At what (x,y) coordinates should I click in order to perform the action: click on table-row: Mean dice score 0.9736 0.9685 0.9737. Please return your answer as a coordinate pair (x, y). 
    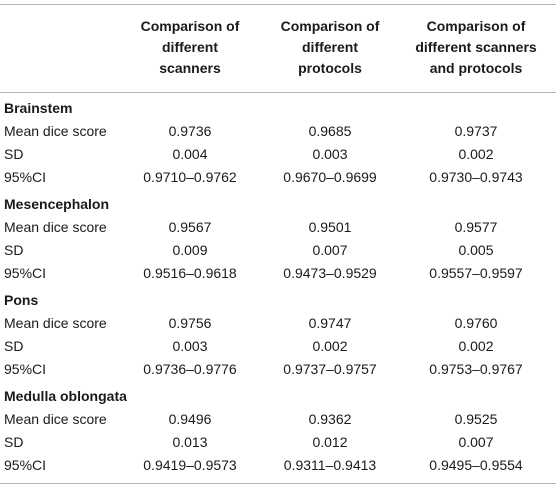
    Looking at the image, I should click on (278, 131).